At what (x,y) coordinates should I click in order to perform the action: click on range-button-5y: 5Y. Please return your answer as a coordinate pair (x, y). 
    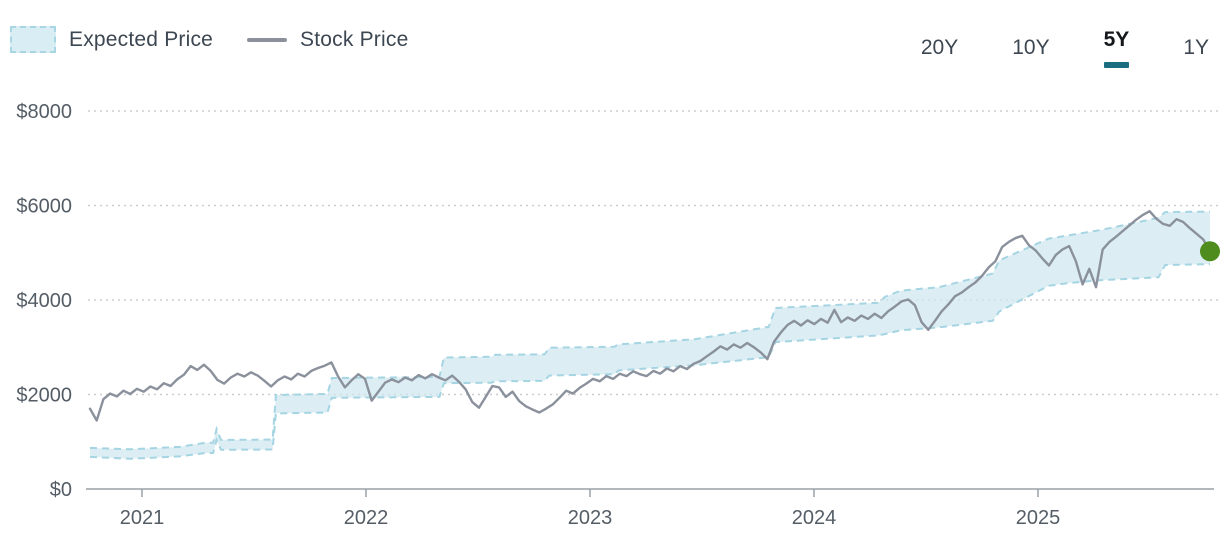
    Looking at the image, I should click on (1117, 47).